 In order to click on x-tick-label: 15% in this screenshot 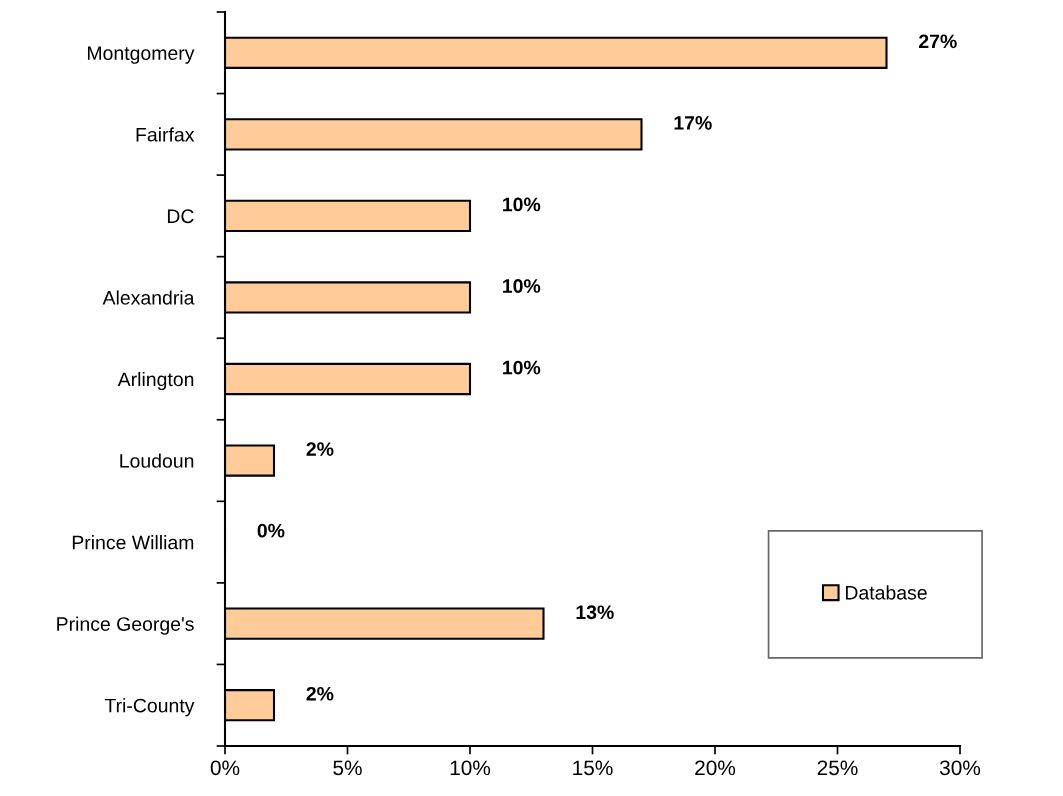, I will do `click(593, 768)`.